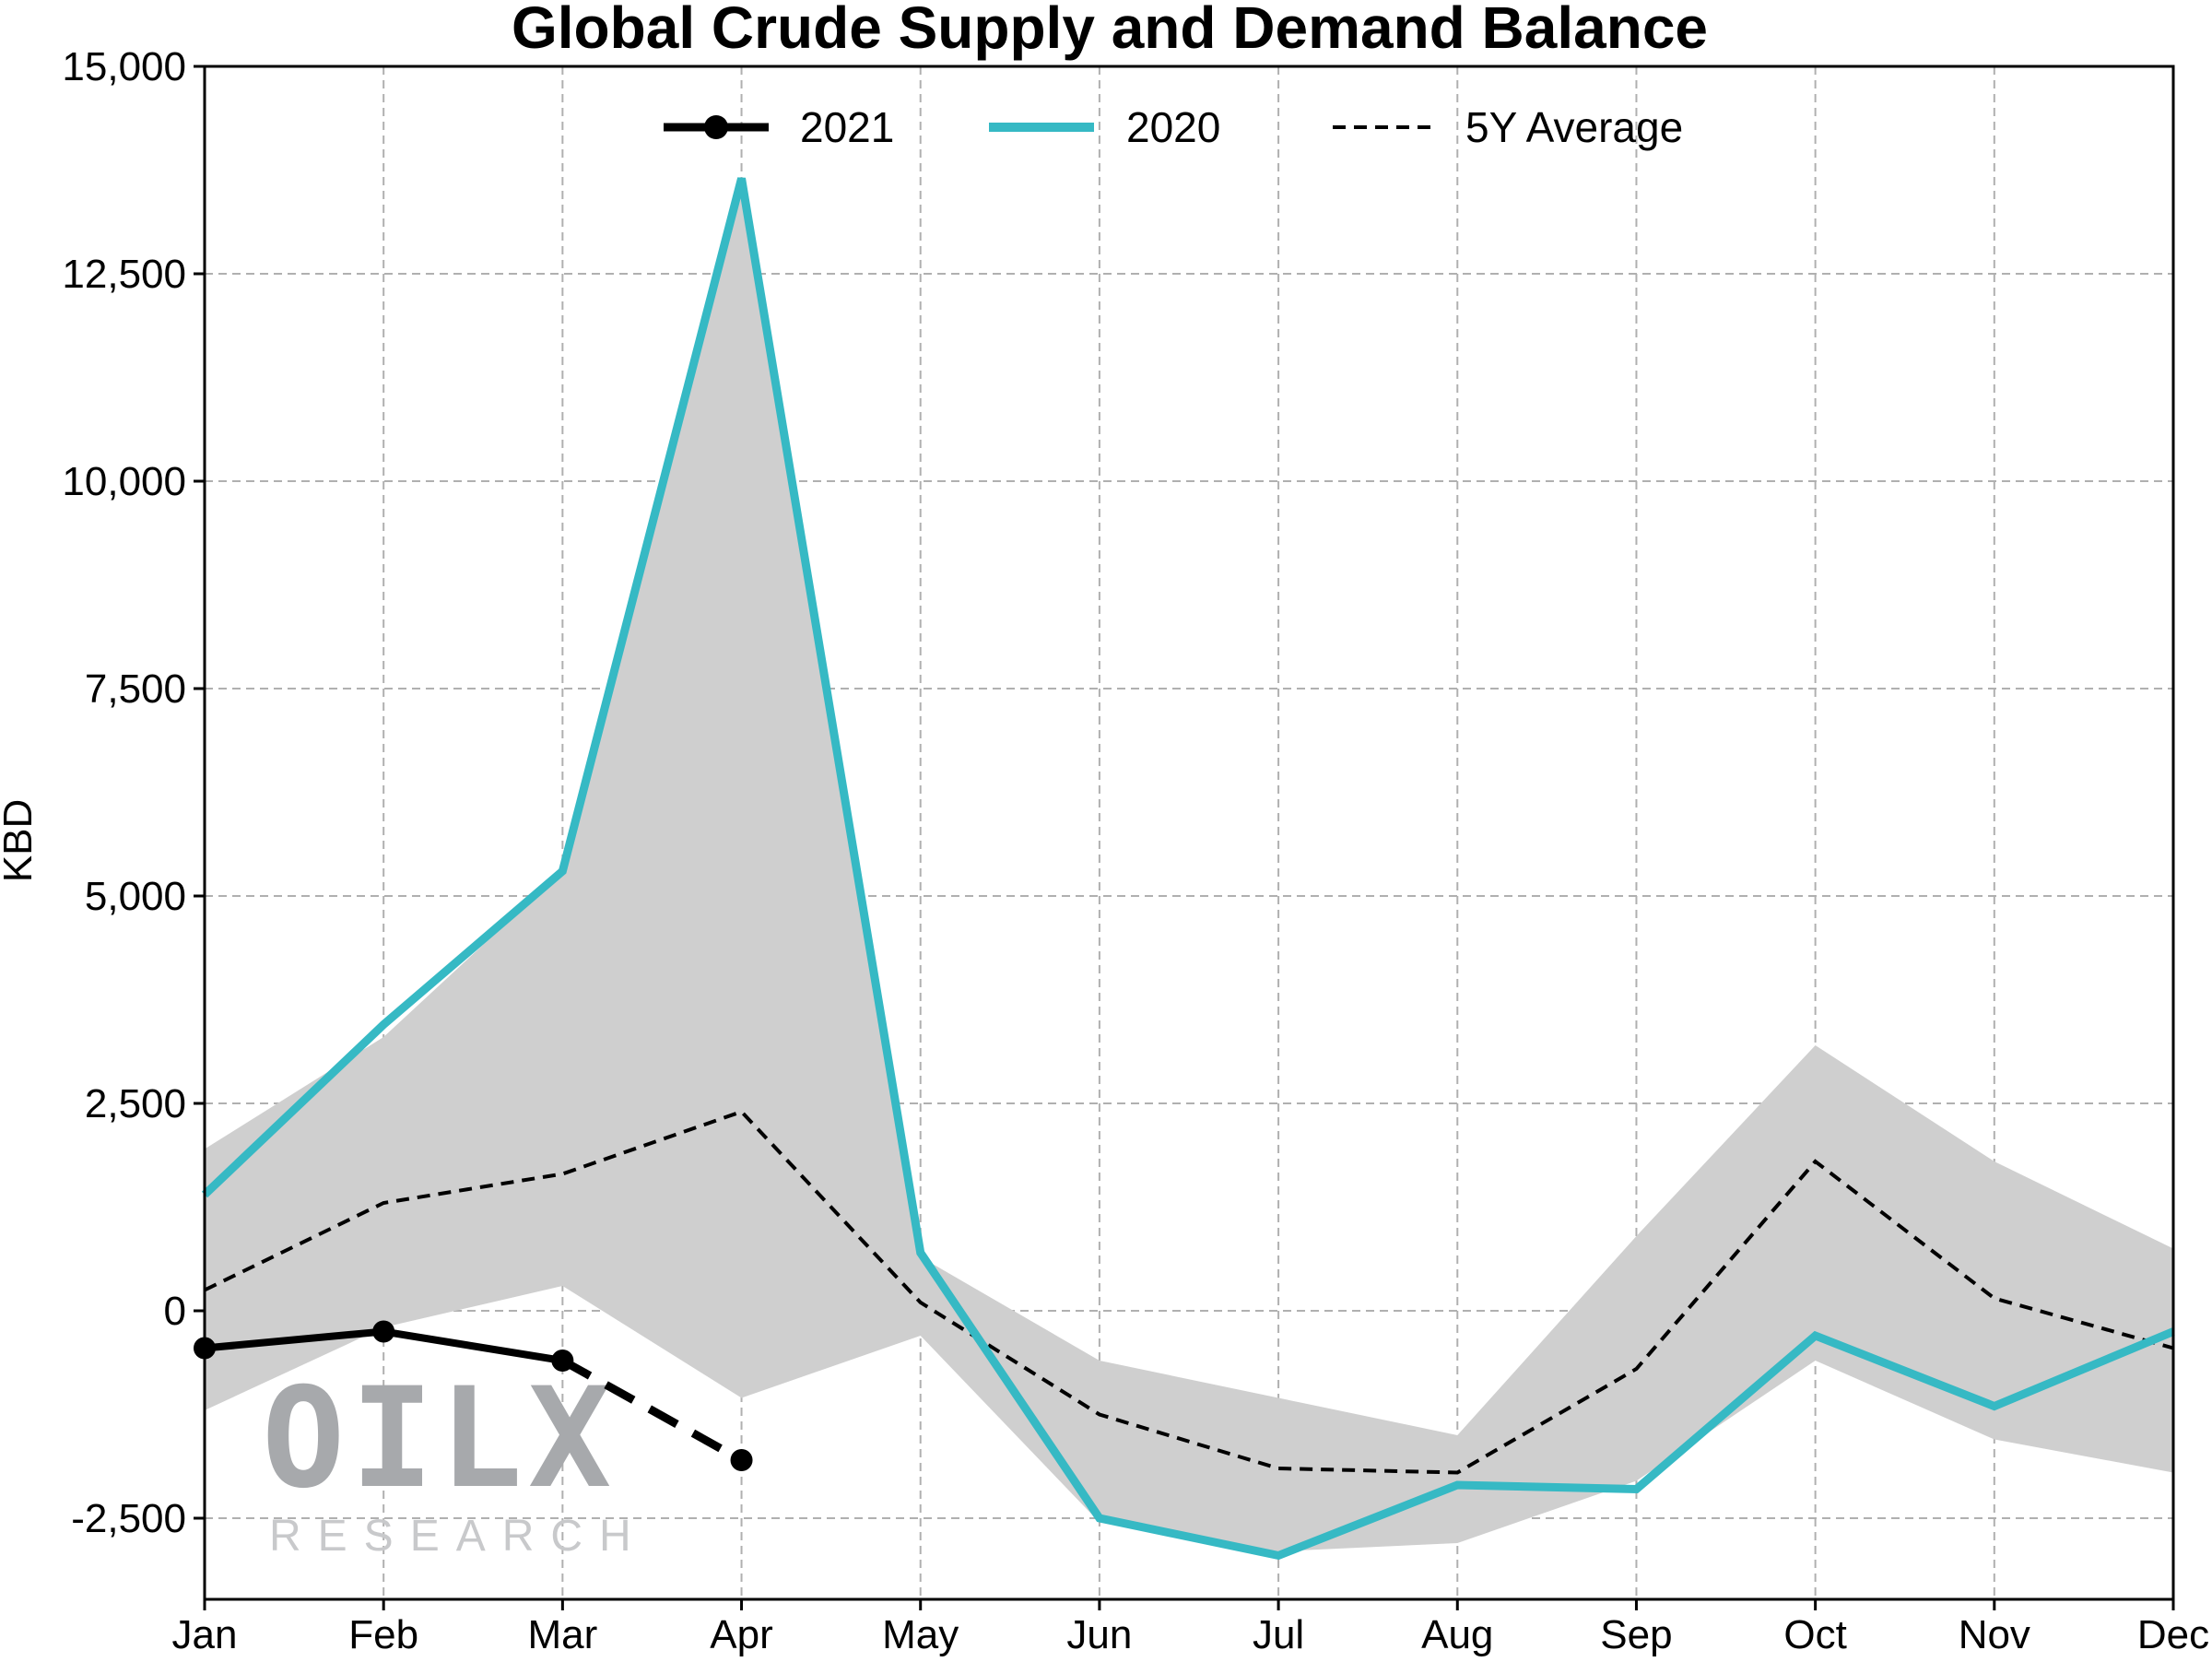  Describe the element at coordinates (652, 1410) in the screenshot. I see `series-line-2021-projection` at that location.